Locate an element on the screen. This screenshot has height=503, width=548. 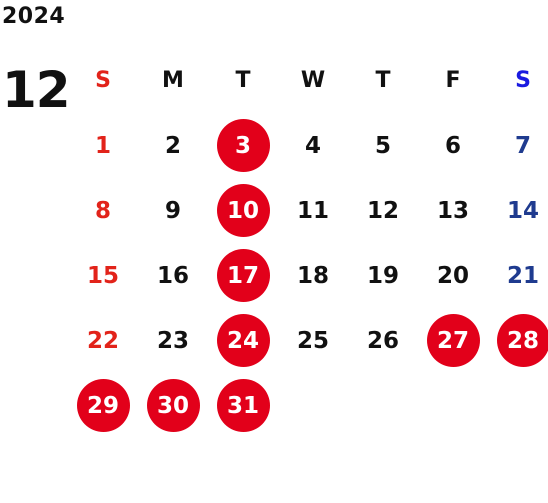
day-cell: 10 is located at coordinates (243, 210).